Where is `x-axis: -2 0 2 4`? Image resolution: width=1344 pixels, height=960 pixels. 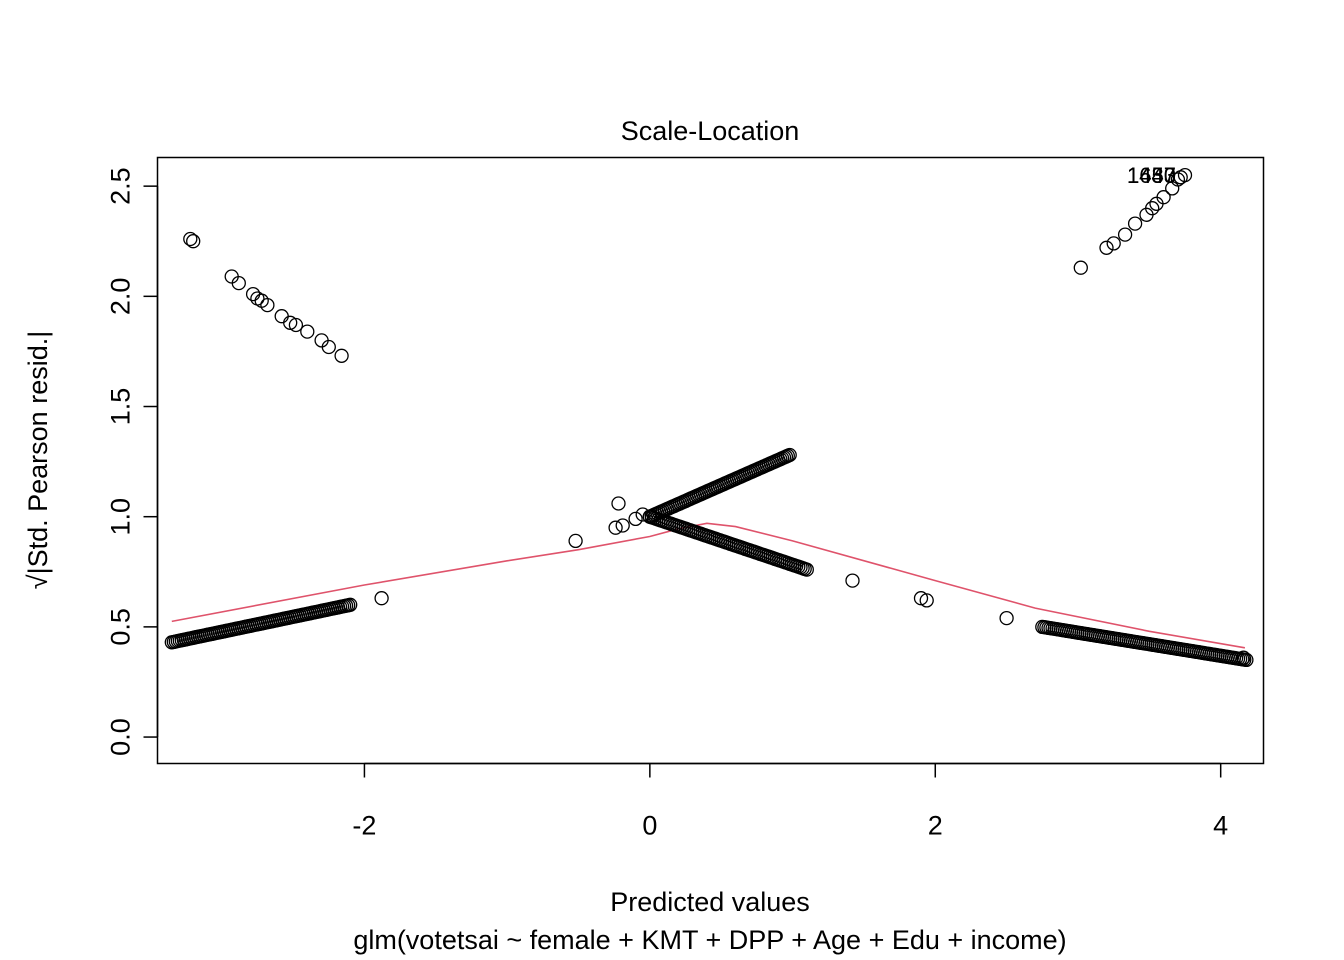
x-axis: -2 0 2 4 is located at coordinates (790, 801).